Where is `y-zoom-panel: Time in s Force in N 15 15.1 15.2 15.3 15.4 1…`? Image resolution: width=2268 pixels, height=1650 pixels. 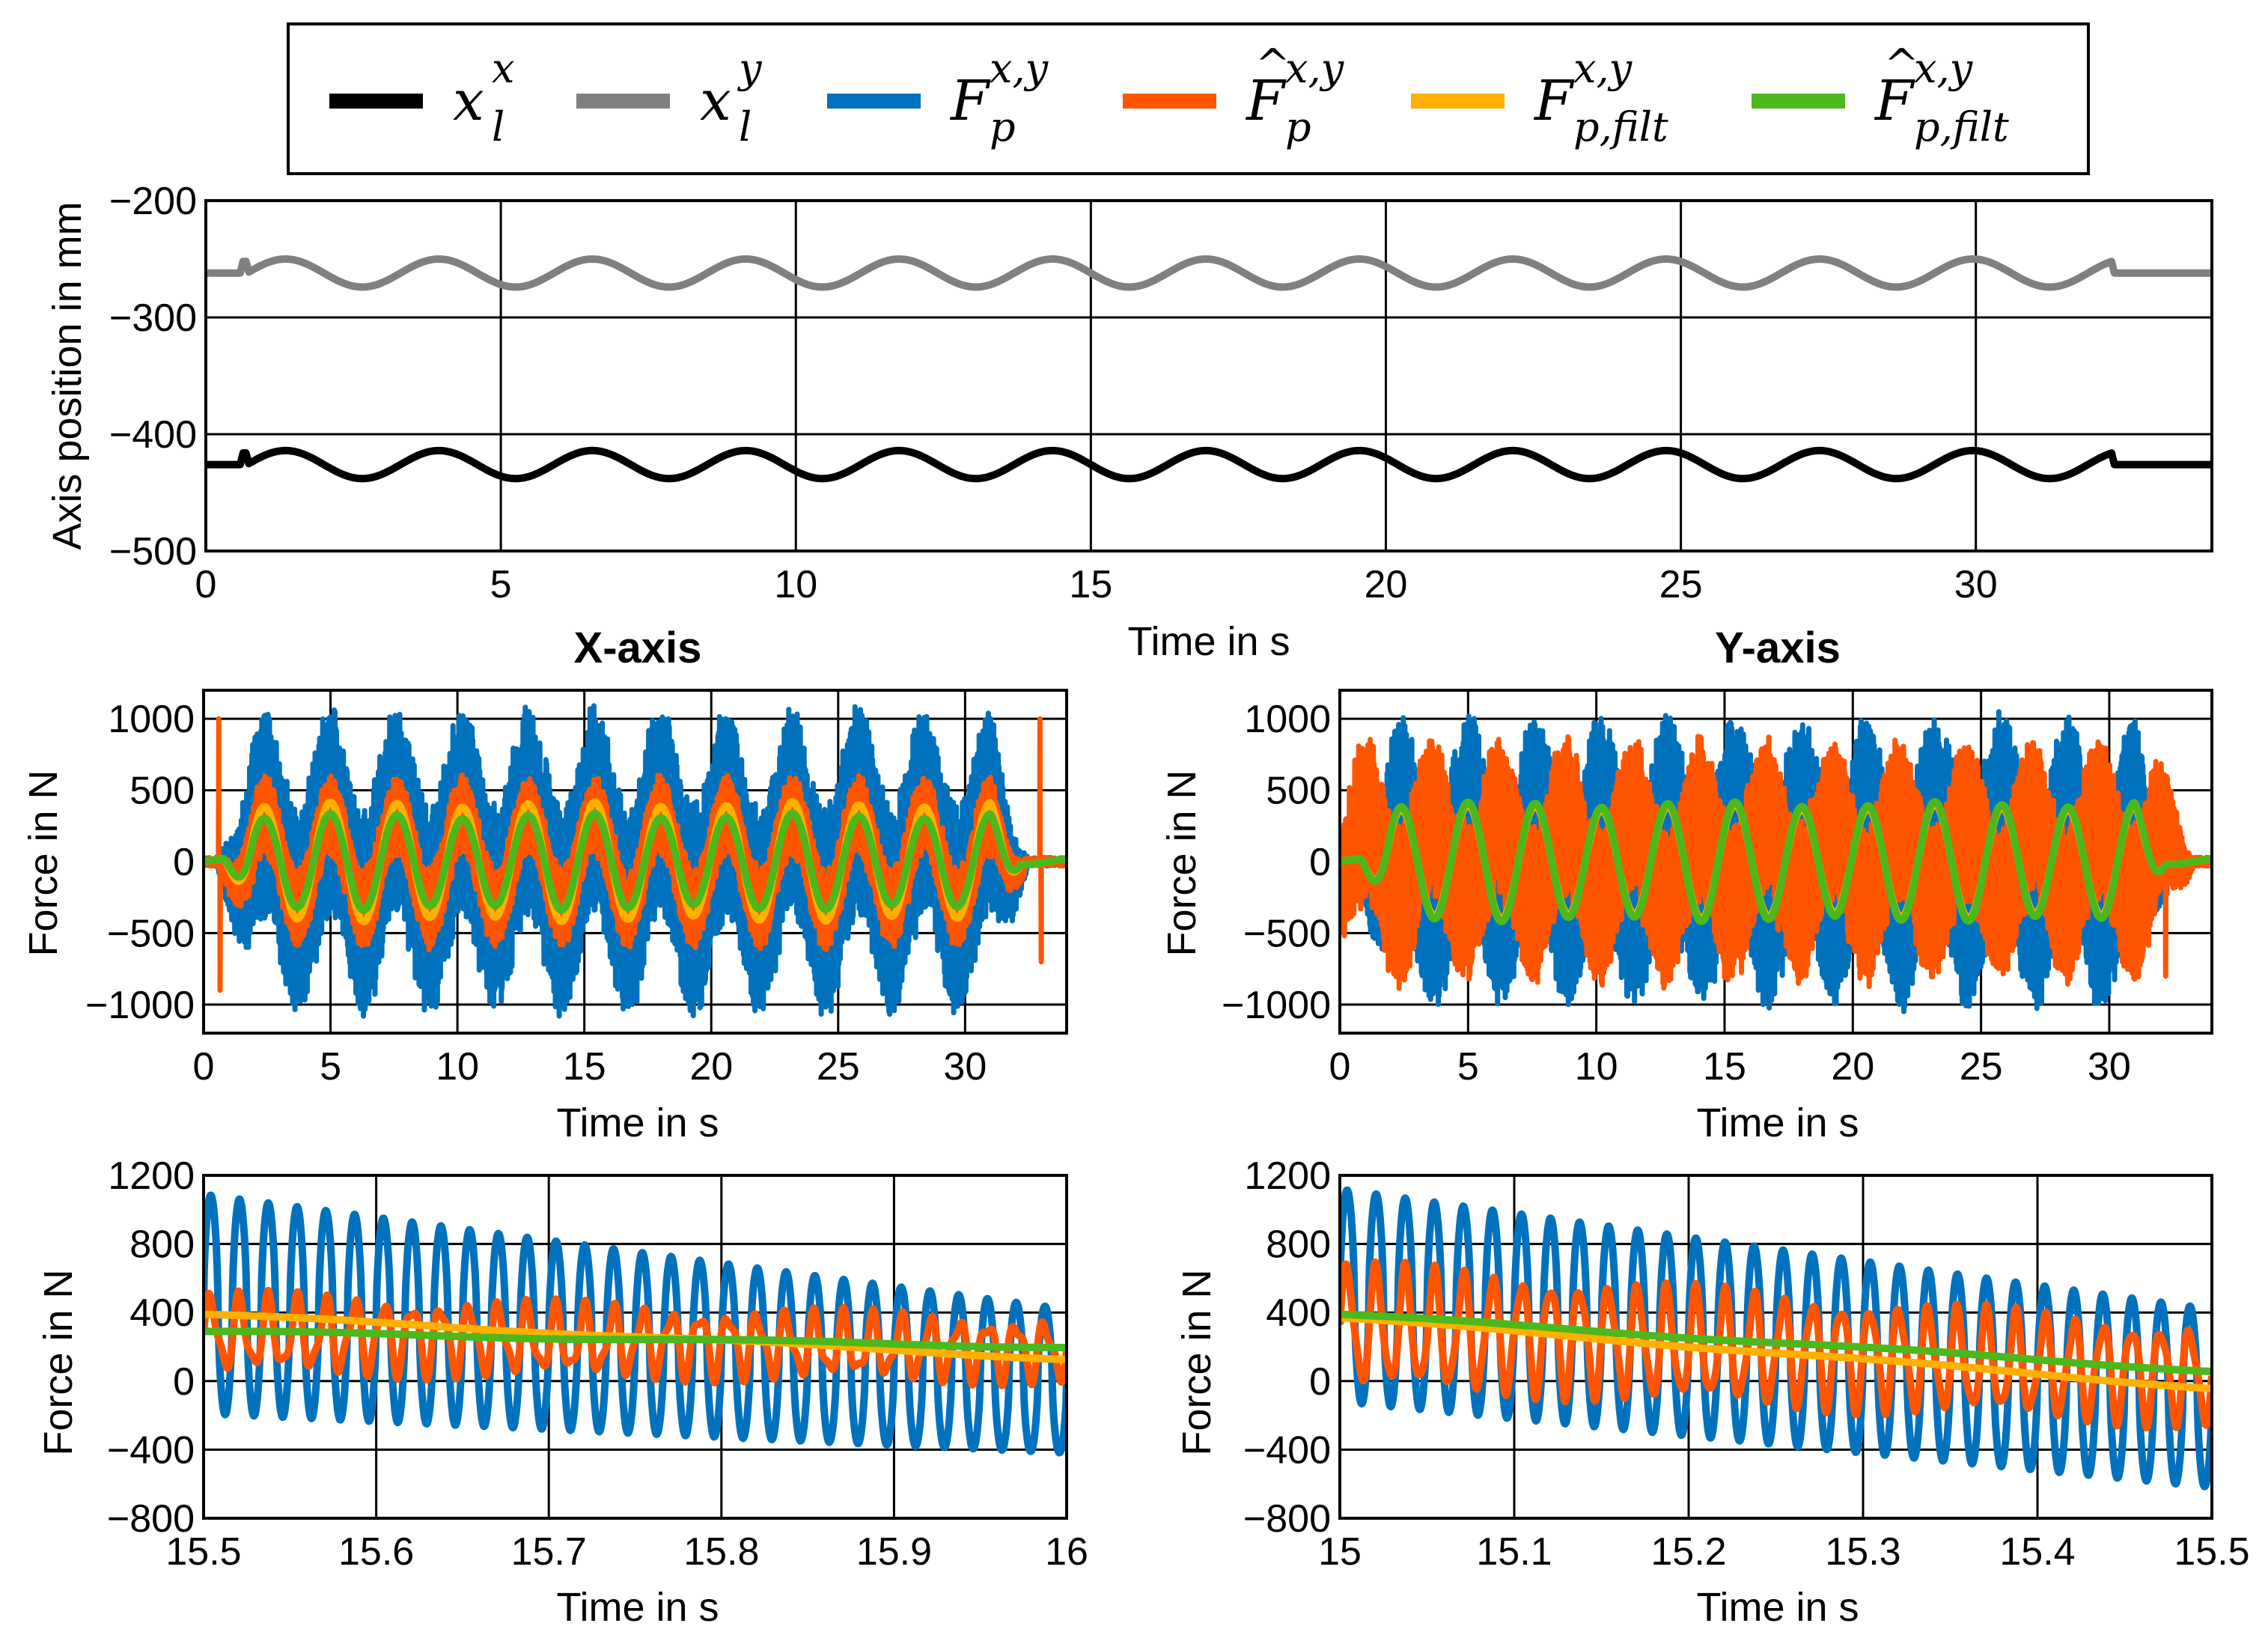 y-zoom-panel: Time in s Force in N 15 15.1 15.2 15.3 15.4 1… is located at coordinates (1712, 1392).